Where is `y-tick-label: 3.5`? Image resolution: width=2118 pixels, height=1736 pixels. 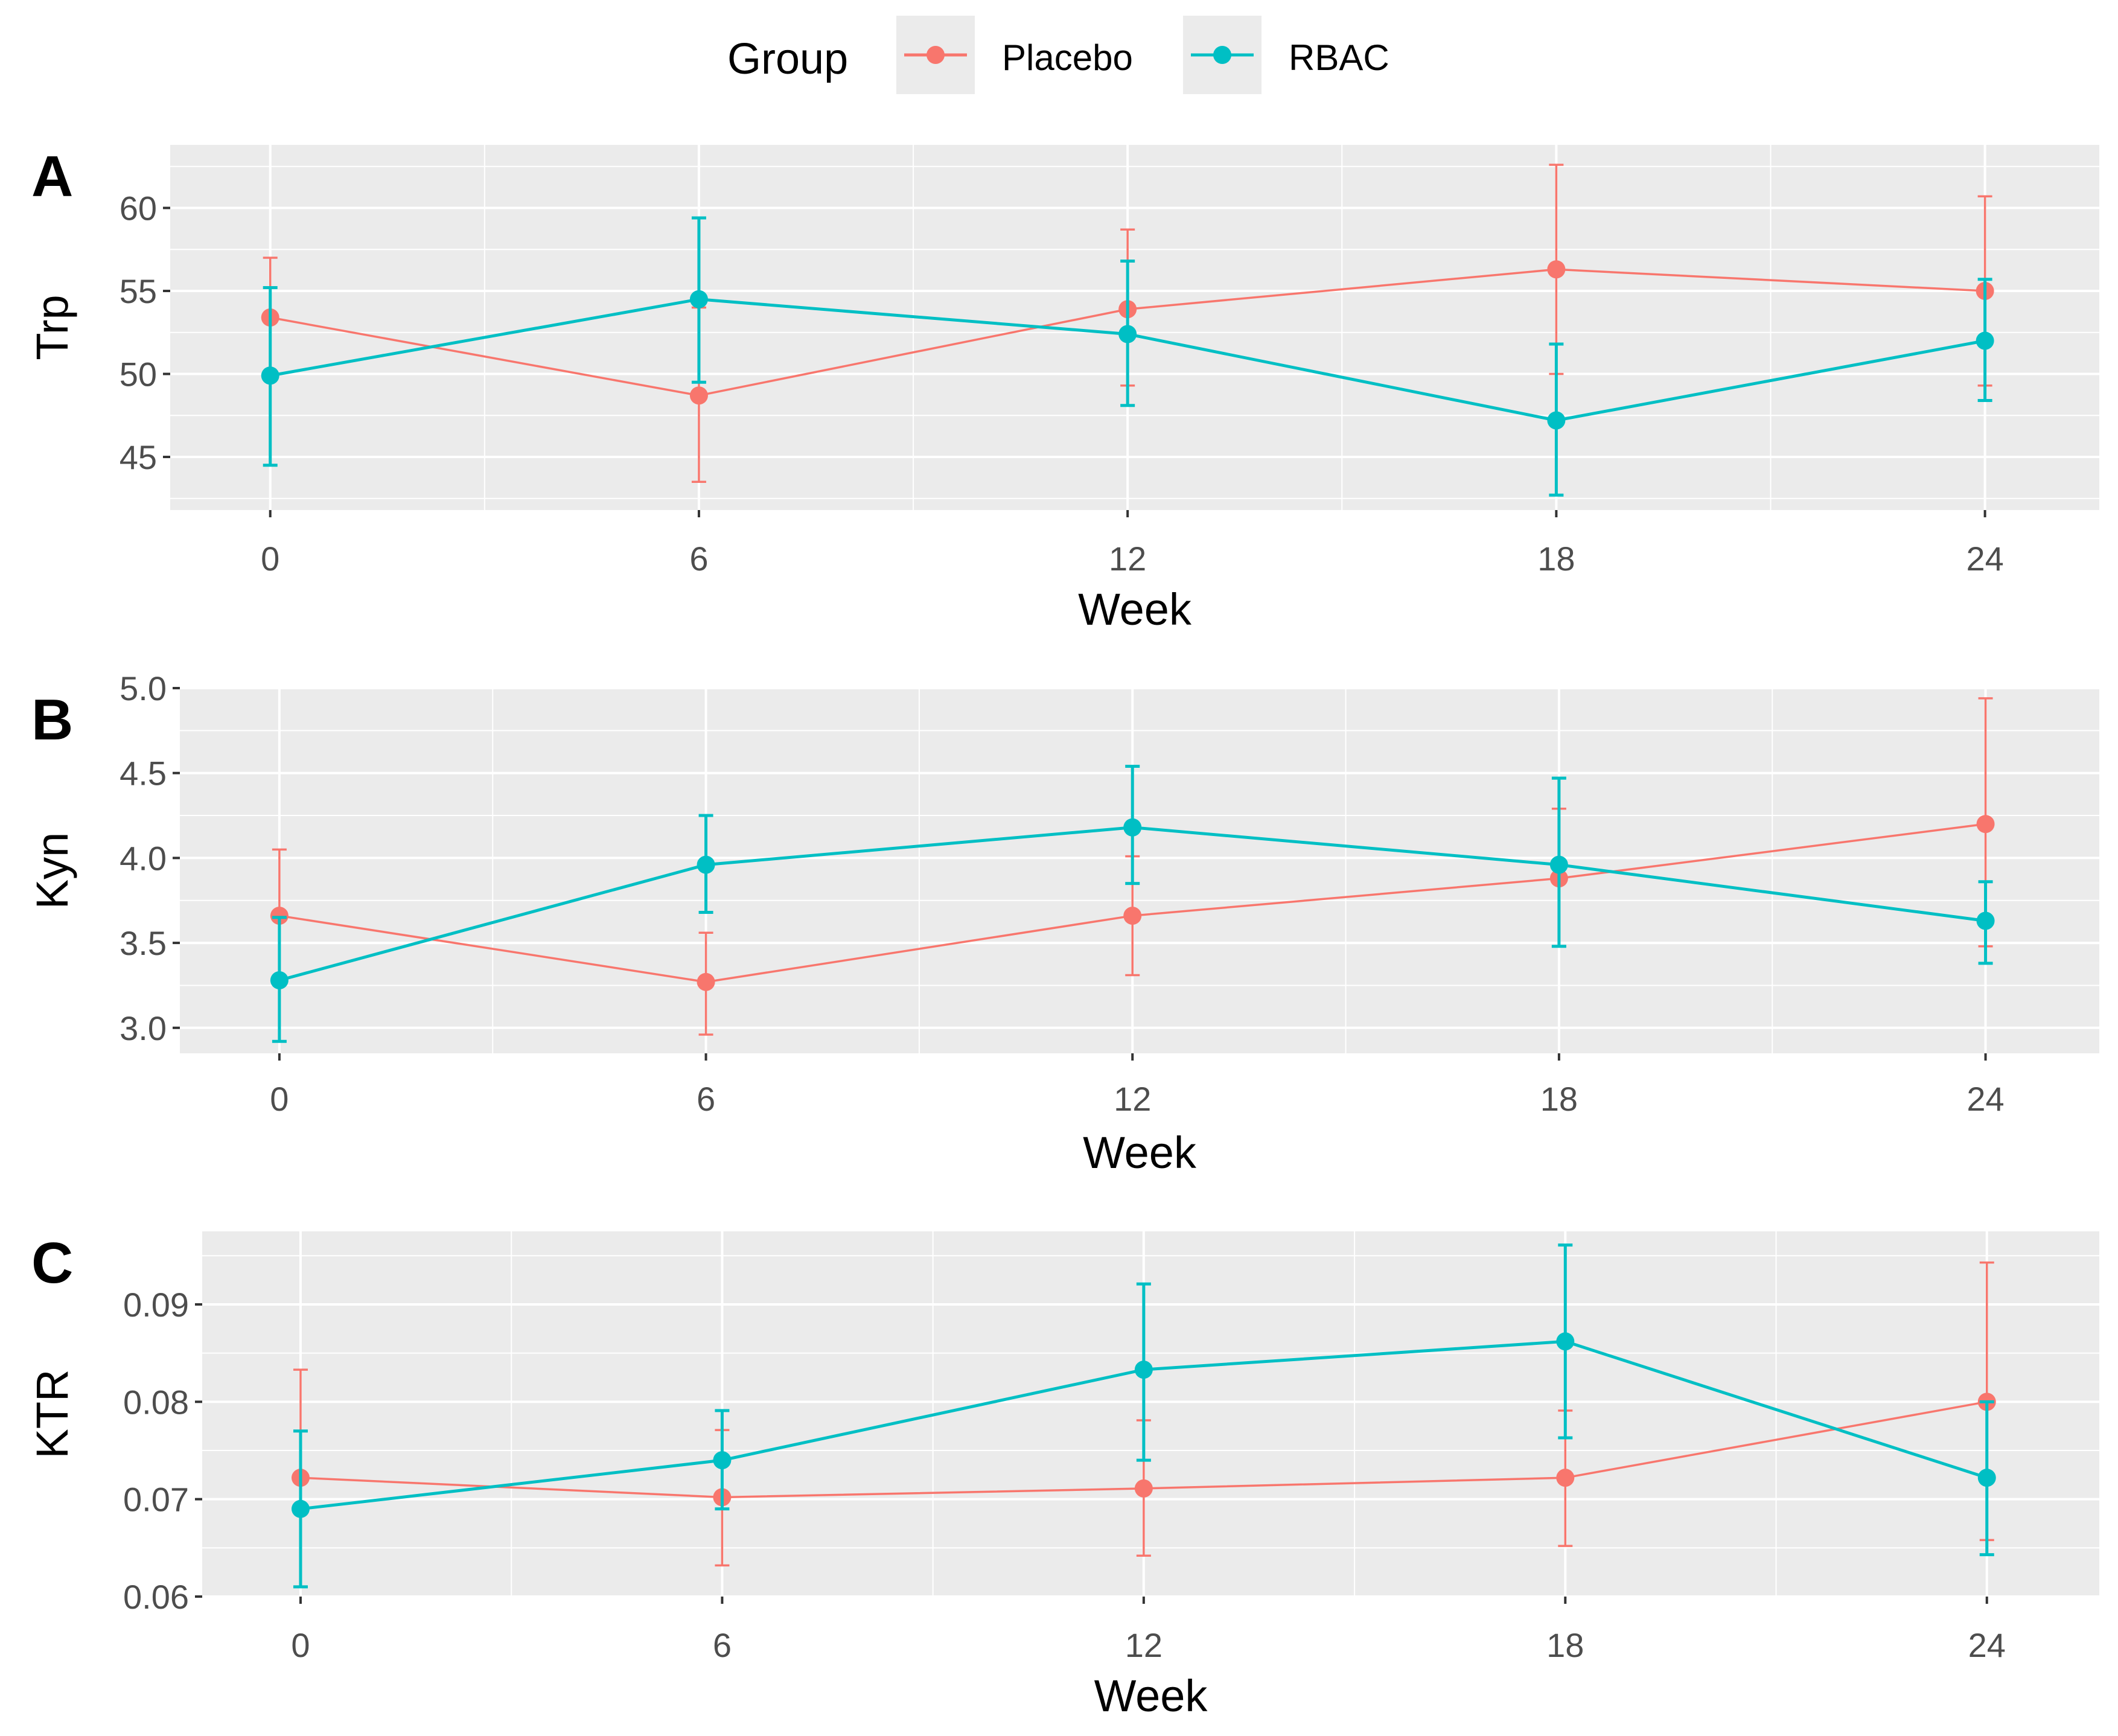 y-tick-label: 3.5 is located at coordinates (143, 943).